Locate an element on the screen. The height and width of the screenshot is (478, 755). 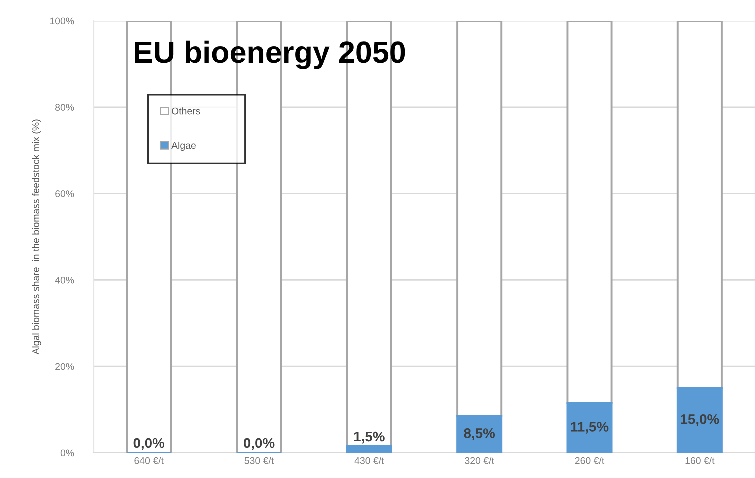
data-label: 1,5% is located at coordinates (369, 438).